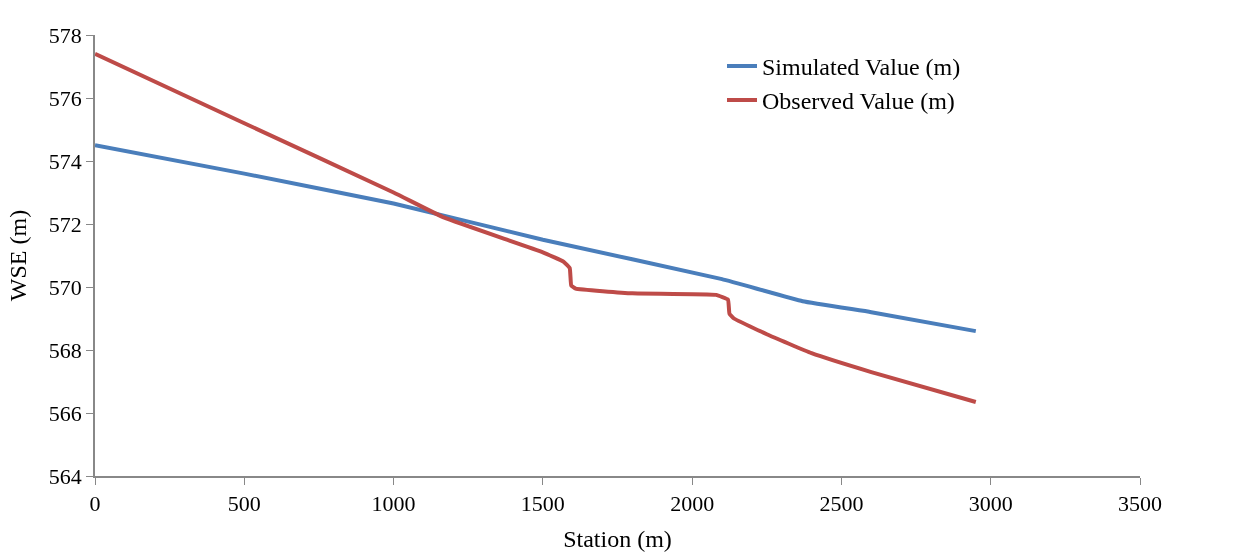 This screenshot has width=1235, height=560. What do you see at coordinates (617, 538) in the screenshot?
I see `x-axis-title: Station (m)` at bounding box center [617, 538].